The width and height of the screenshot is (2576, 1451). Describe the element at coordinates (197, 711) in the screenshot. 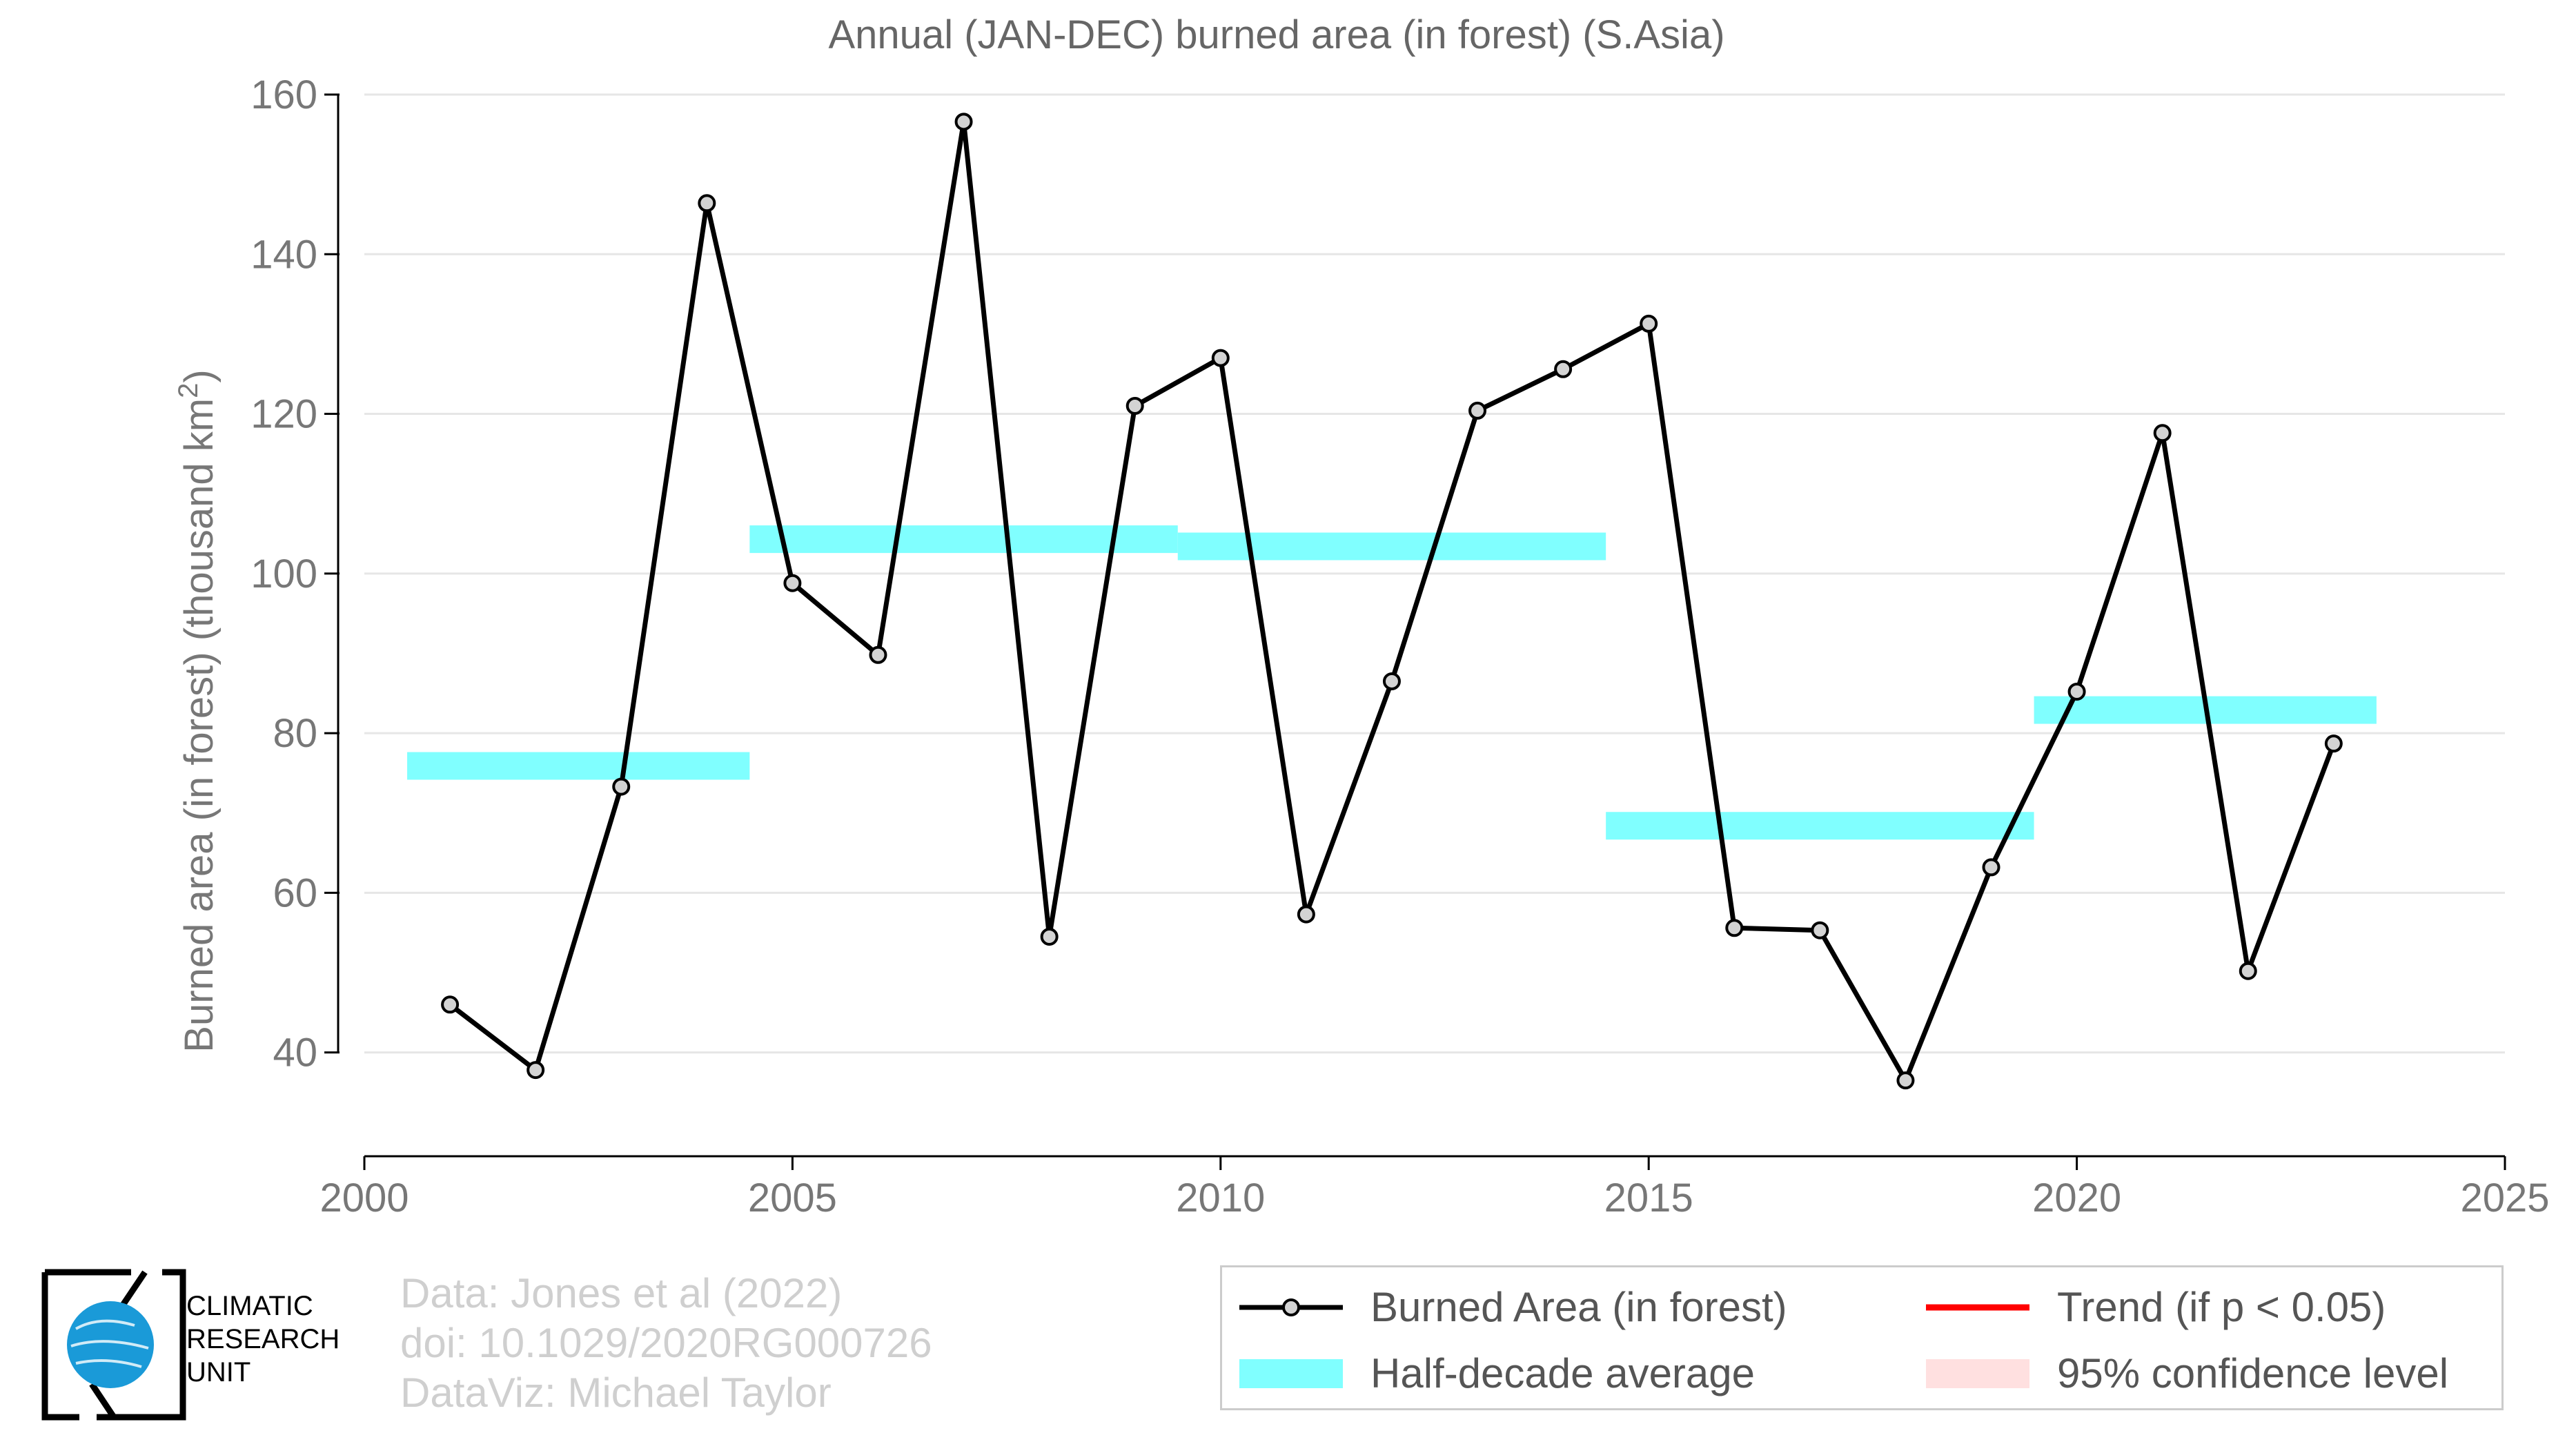

I see `y-axis-label: Burned area (in forest) (thousand km2)` at that location.